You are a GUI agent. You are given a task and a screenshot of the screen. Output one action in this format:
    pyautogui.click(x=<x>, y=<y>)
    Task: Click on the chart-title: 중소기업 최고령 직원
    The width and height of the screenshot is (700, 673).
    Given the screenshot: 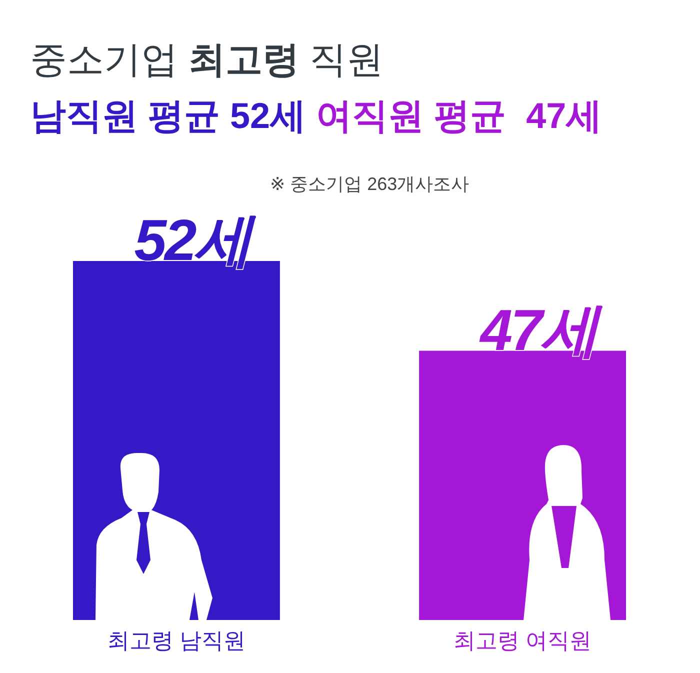 What is the action you would take?
    pyautogui.click(x=207, y=59)
    